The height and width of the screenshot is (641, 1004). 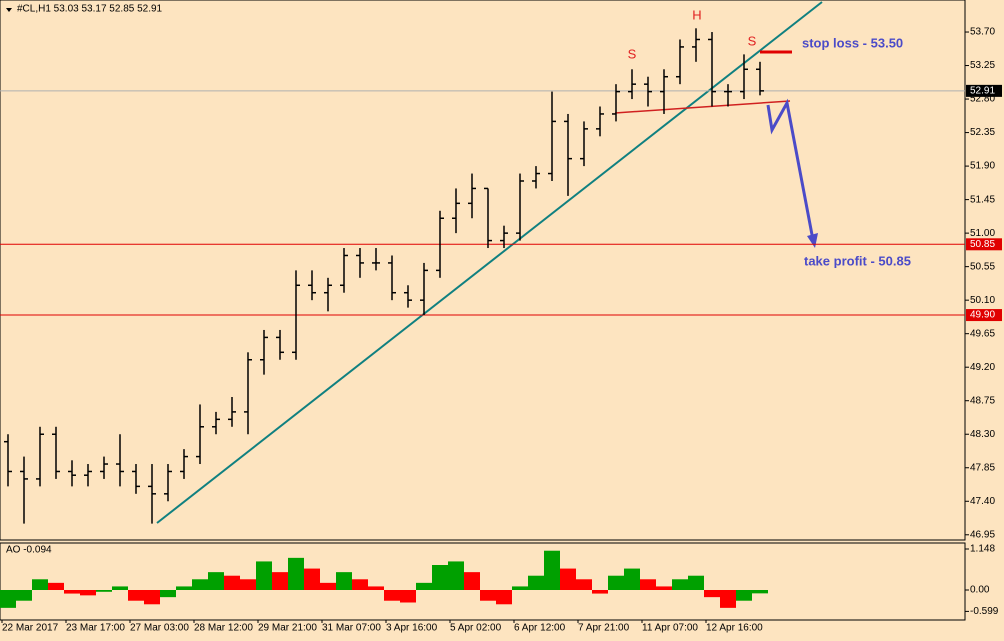 What do you see at coordinates (982, 32) in the screenshot?
I see `y-tick-label: 53.70` at bounding box center [982, 32].